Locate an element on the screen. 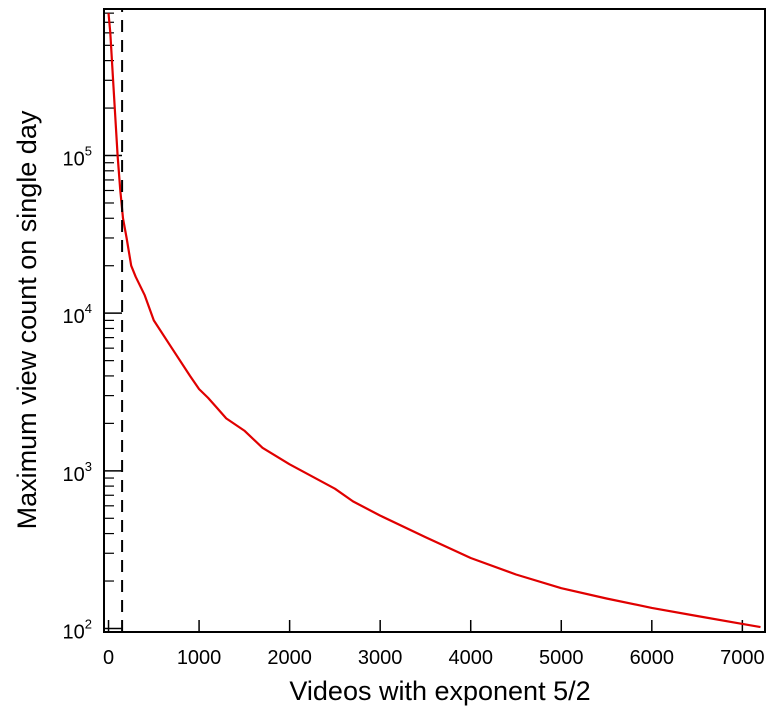 The width and height of the screenshot is (768, 711). y-tick-label-exponent: 4 is located at coordinates (88, 308).